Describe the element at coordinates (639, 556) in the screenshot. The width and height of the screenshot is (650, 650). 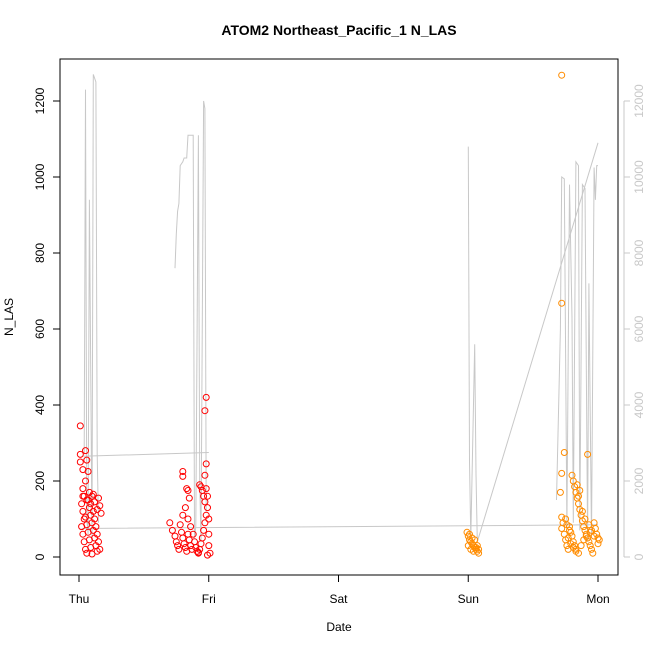
I see `y2-tick-label: 0` at that location.